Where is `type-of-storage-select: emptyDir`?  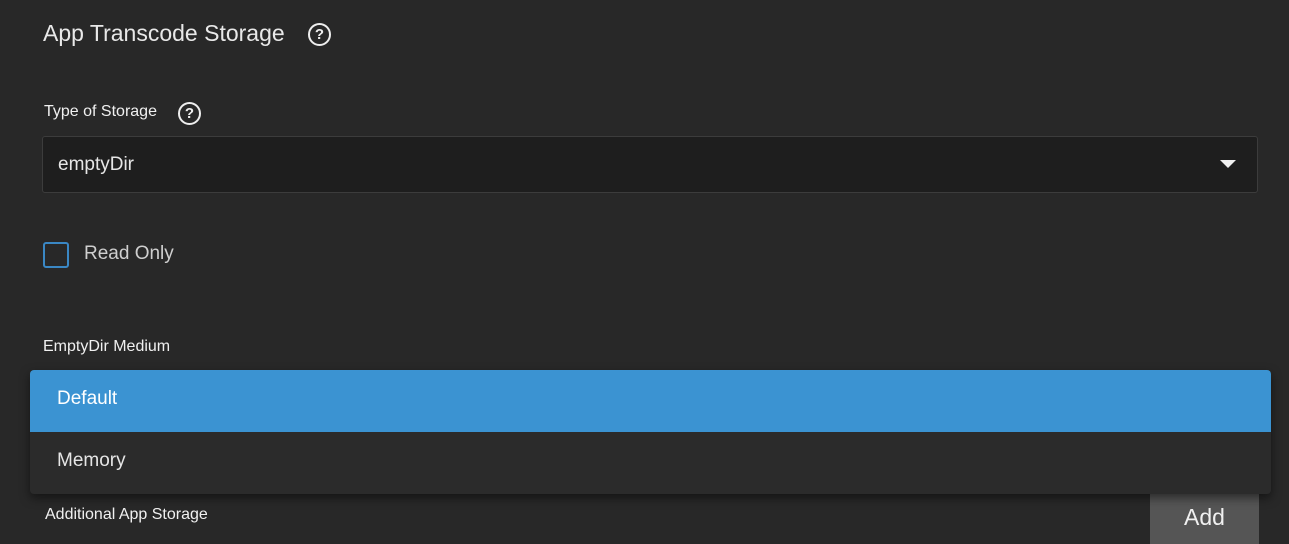 type-of-storage-select: emptyDir is located at coordinates (650, 164).